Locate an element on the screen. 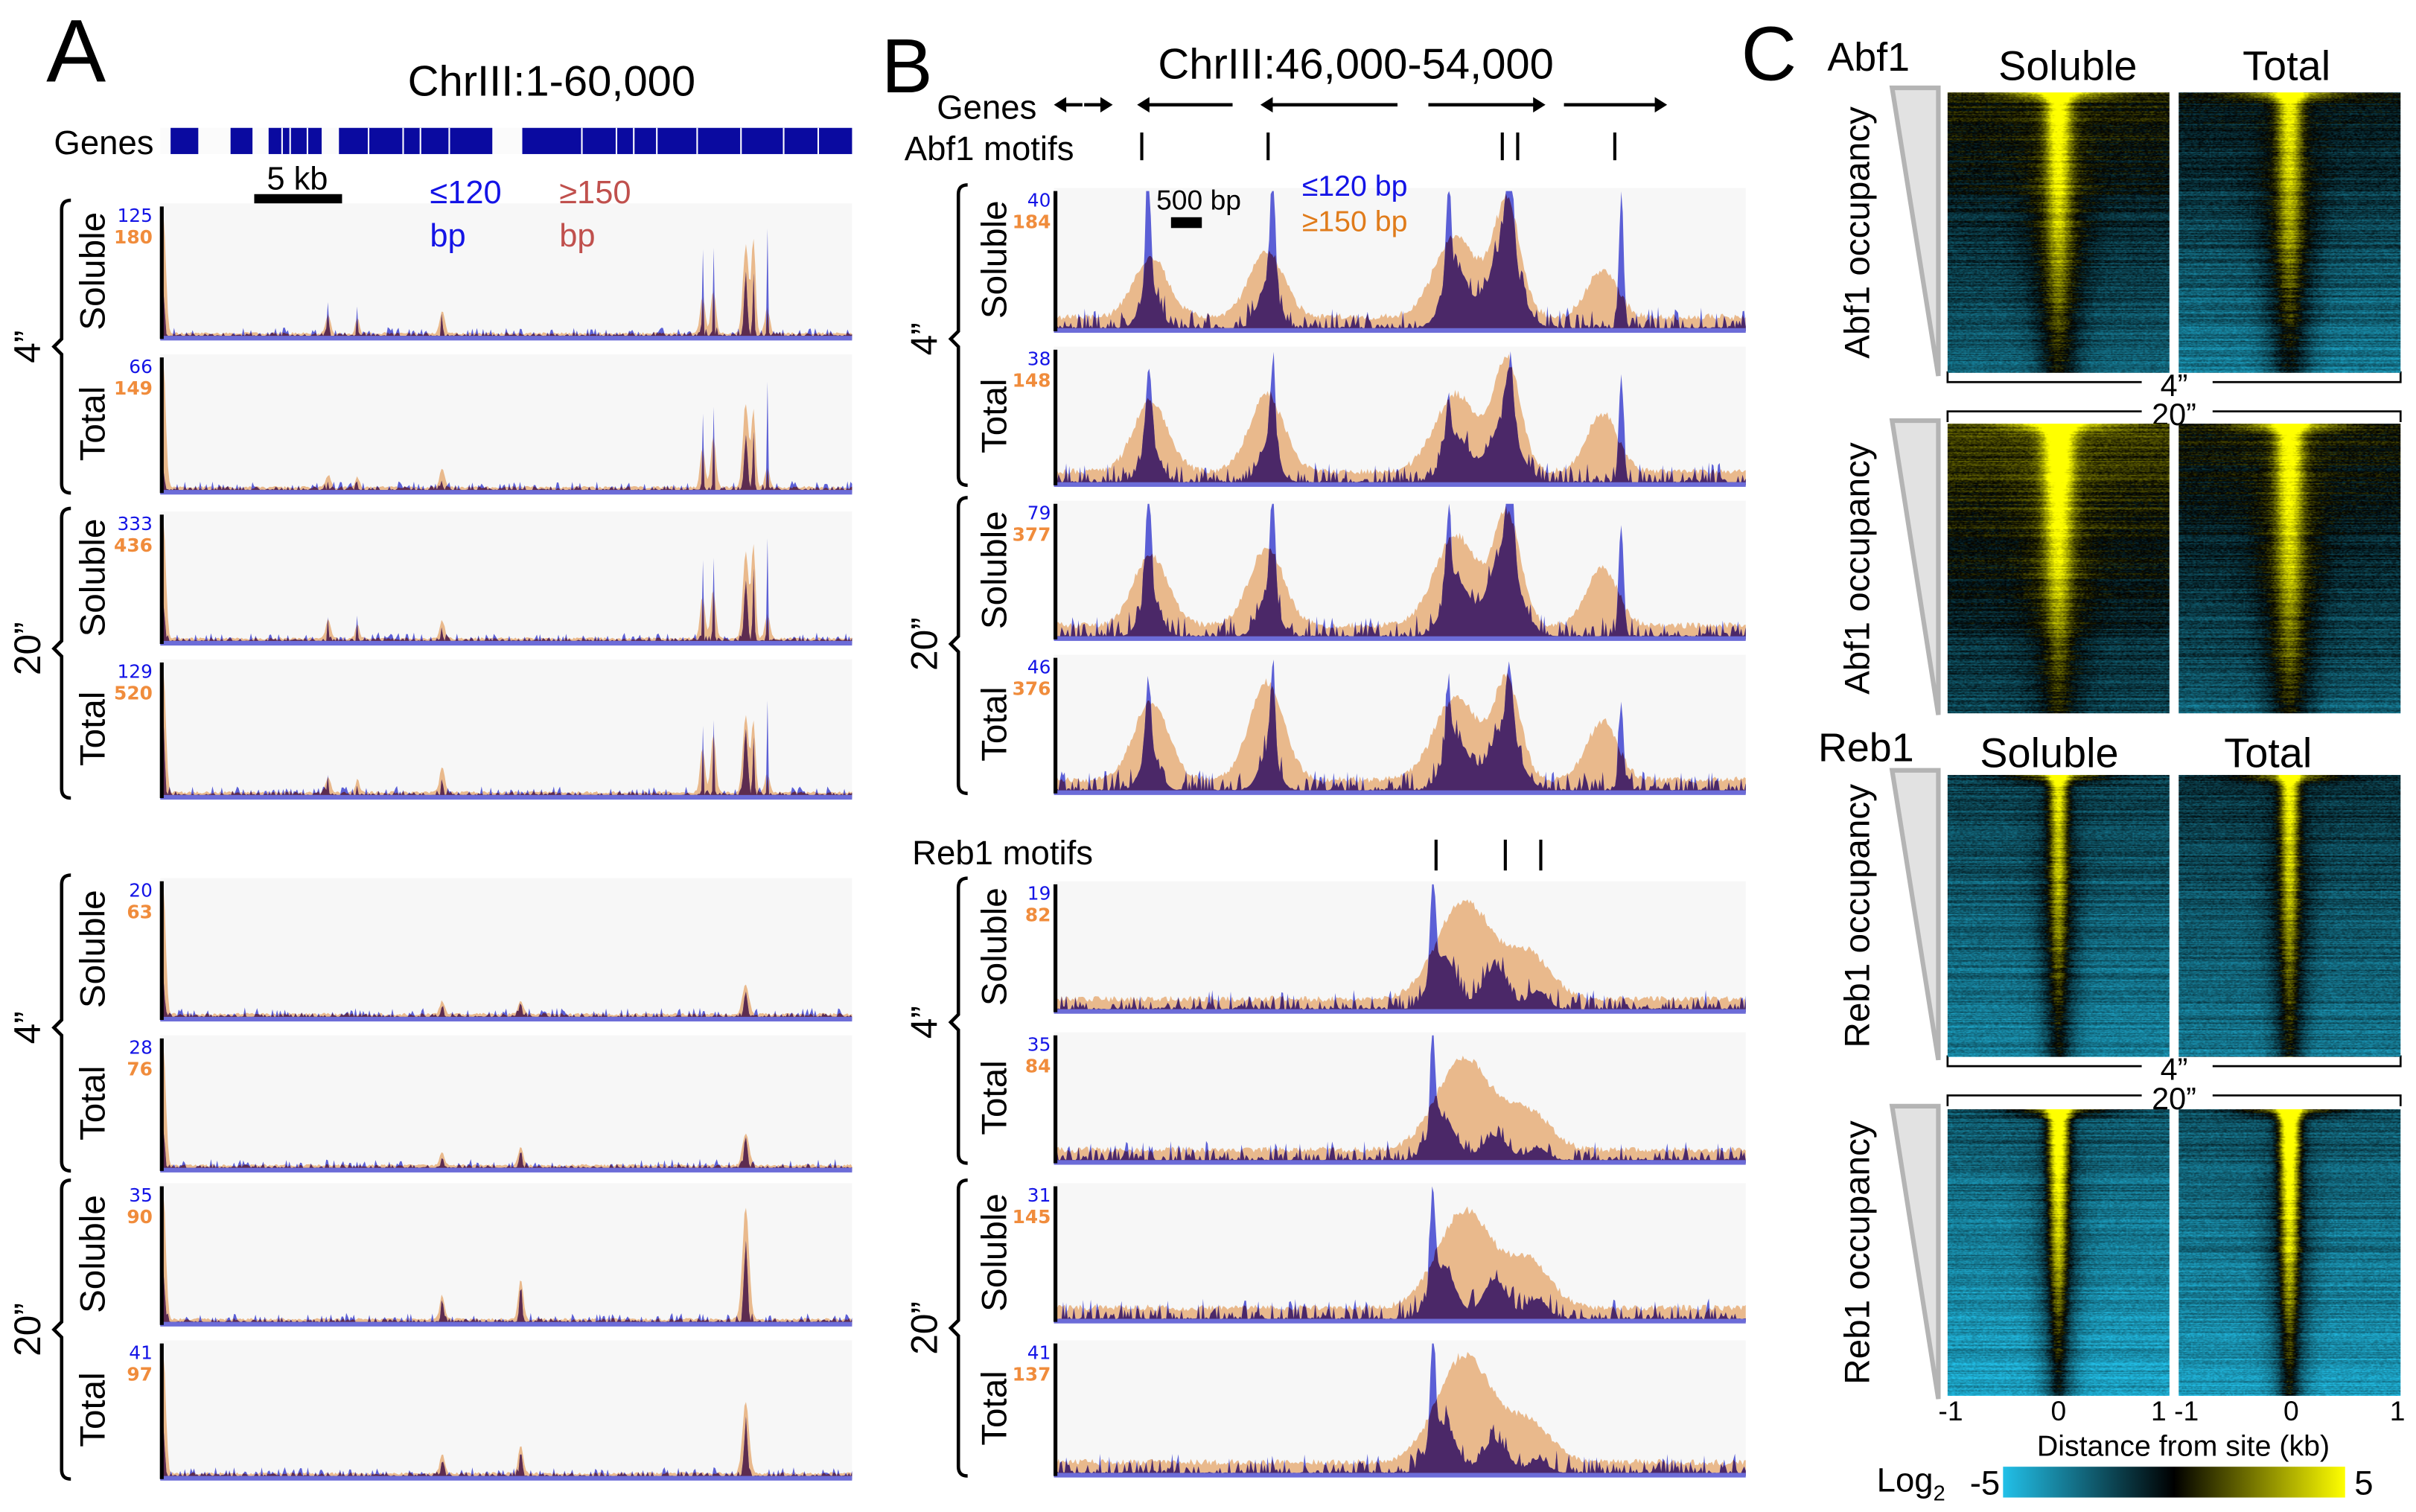 Image resolution: width=2416 pixels, height=1512 pixels. short-max-label: 20 is located at coordinates (141, 890).